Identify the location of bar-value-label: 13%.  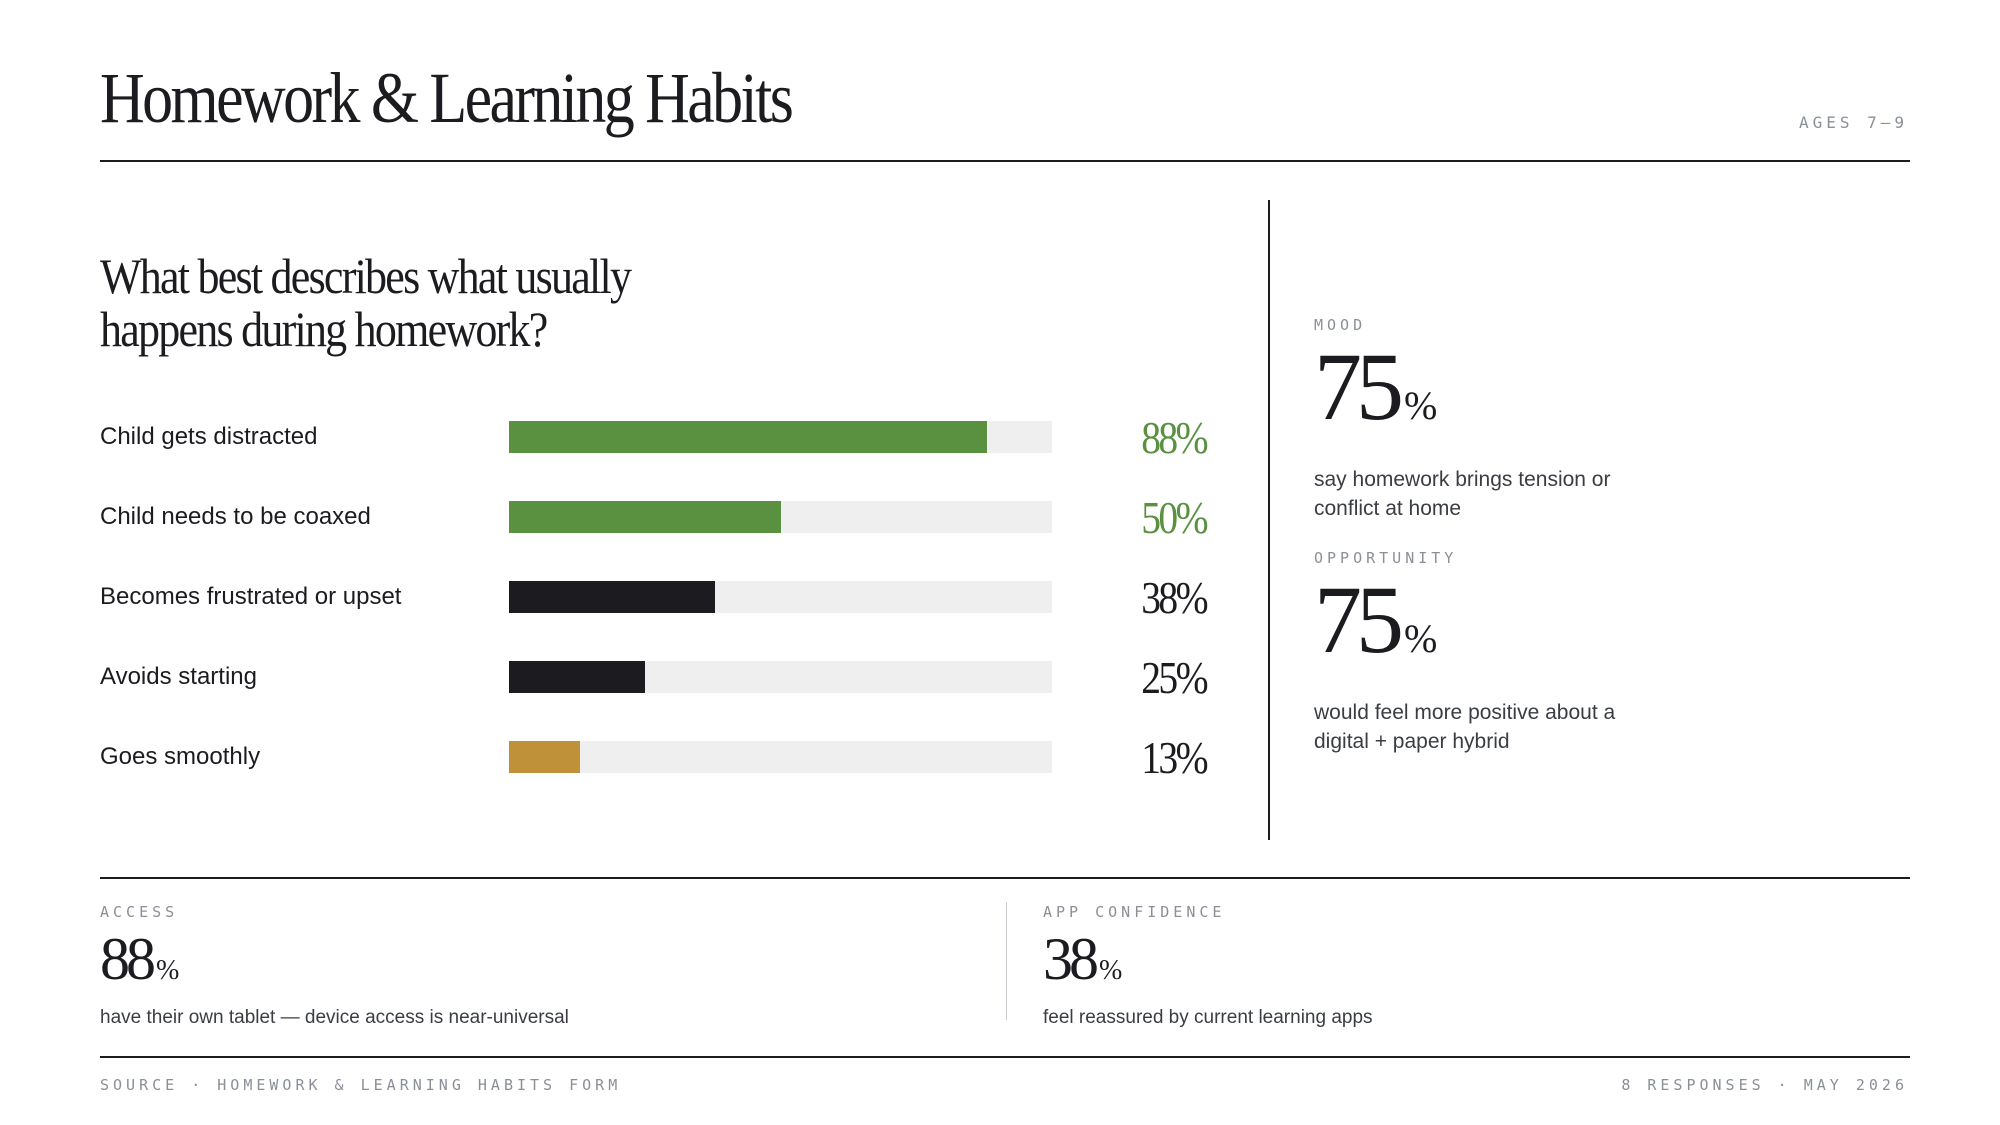
(1174, 757).